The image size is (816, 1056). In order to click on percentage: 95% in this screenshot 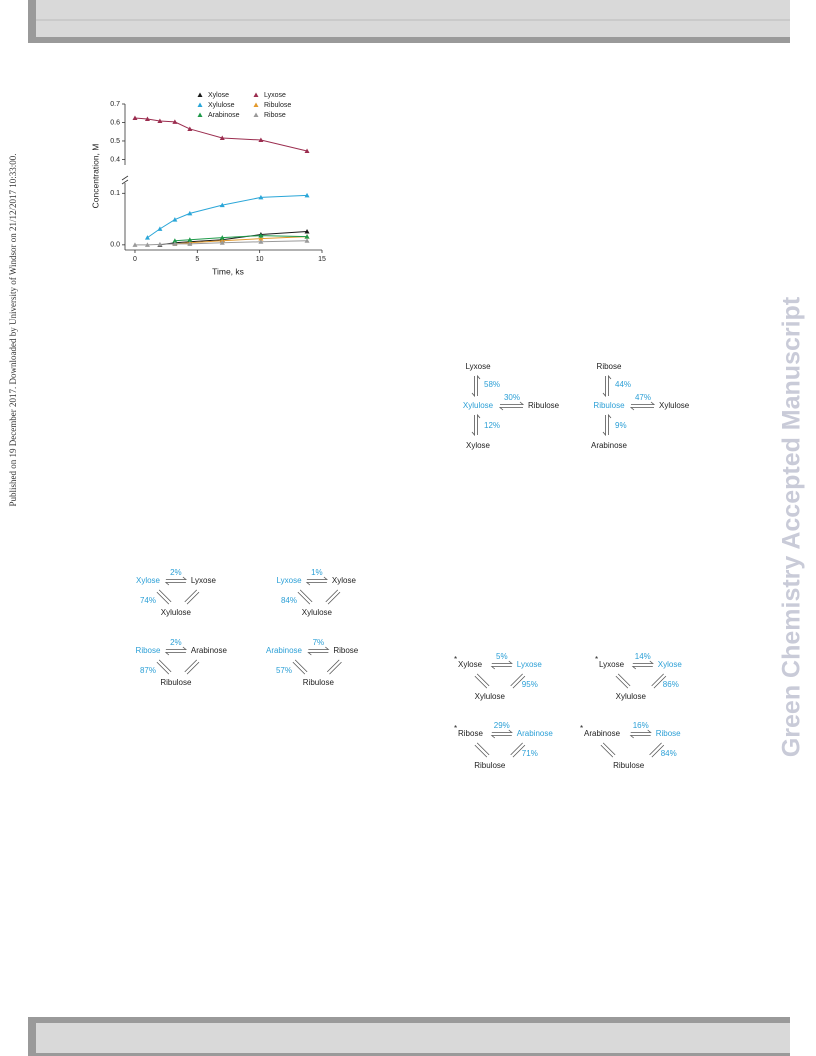, I will do `click(530, 684)`.